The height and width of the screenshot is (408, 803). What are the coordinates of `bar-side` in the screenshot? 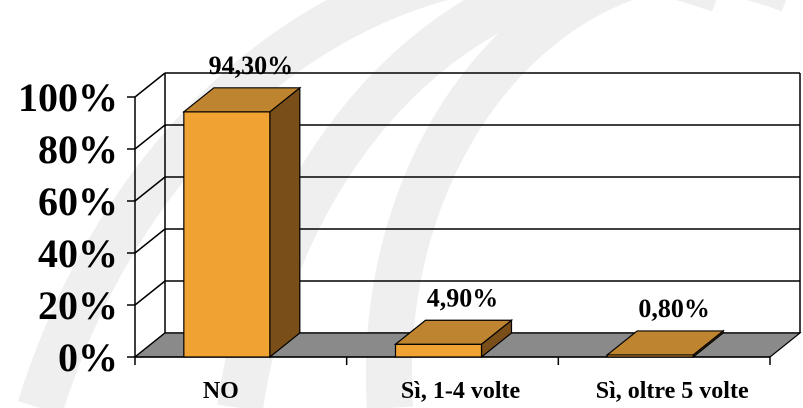 It's located at (285, 222).